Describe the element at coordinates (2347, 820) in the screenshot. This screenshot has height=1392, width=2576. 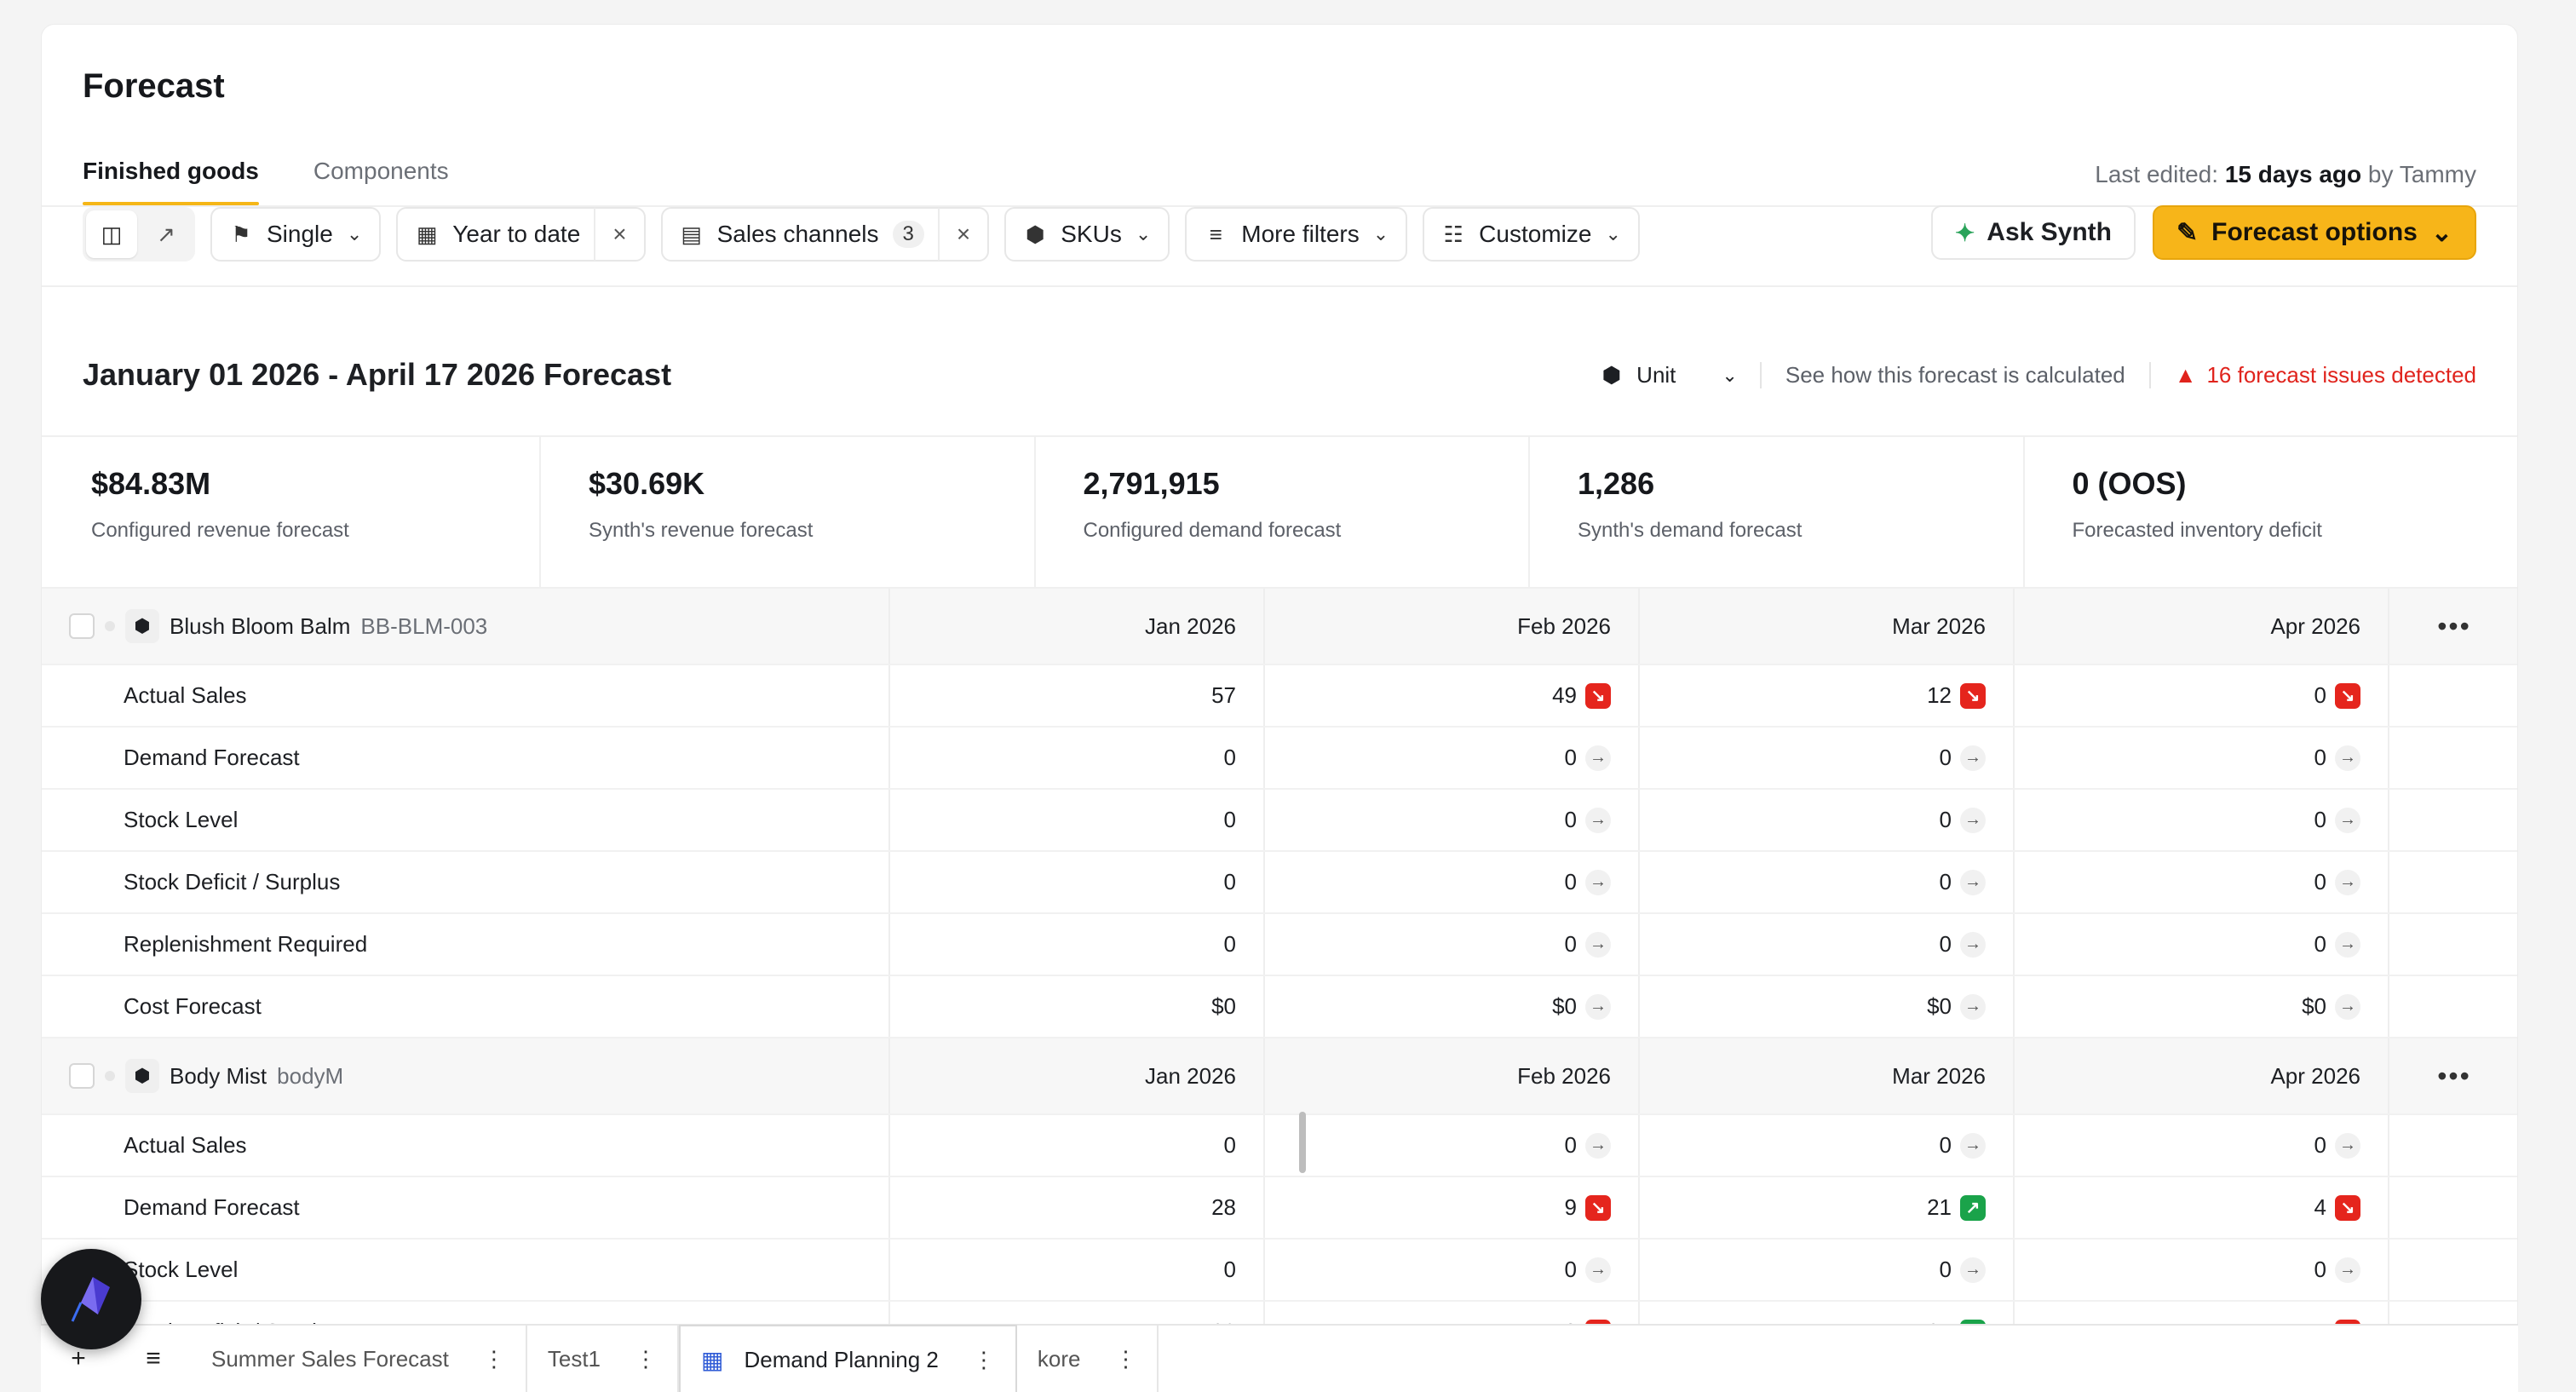
I see `trend-flat-icon: →` at that location.